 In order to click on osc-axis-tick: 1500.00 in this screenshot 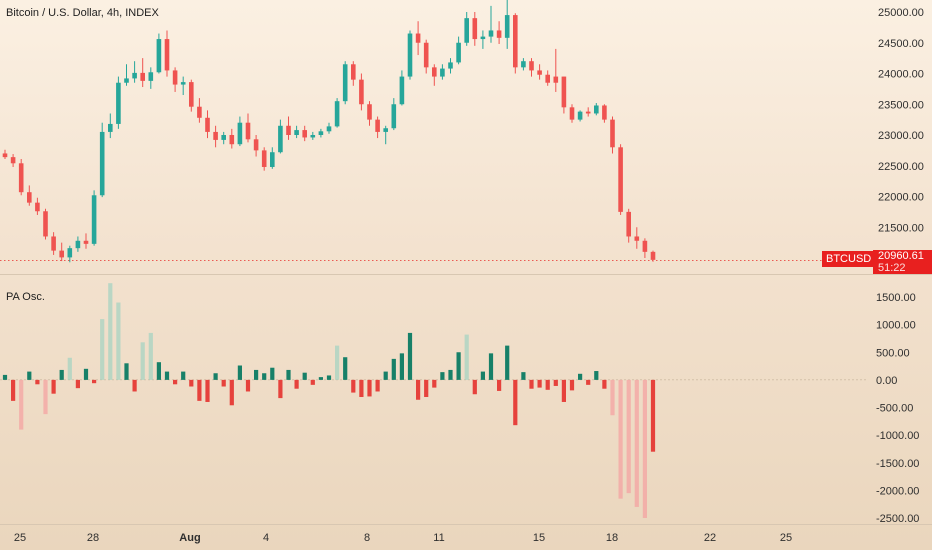, I will do `click(896, 298)`.